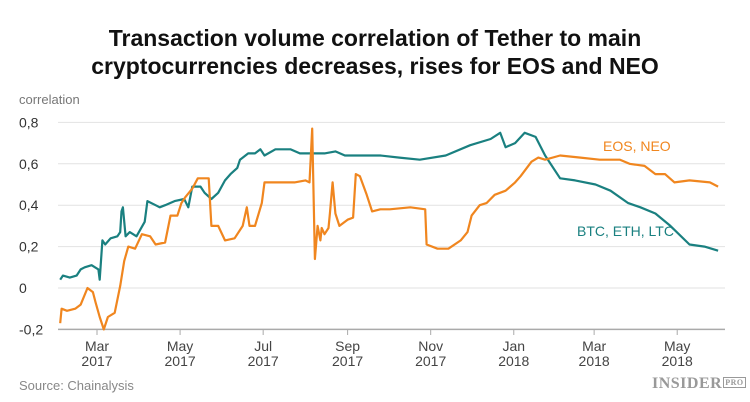 This screenshot has height=402, width=750. What do you see at coordinates (699, 383) in the screenshot?
I see `insider-pro-logo: INSIDER PRO` at bounding box center [699, 383].